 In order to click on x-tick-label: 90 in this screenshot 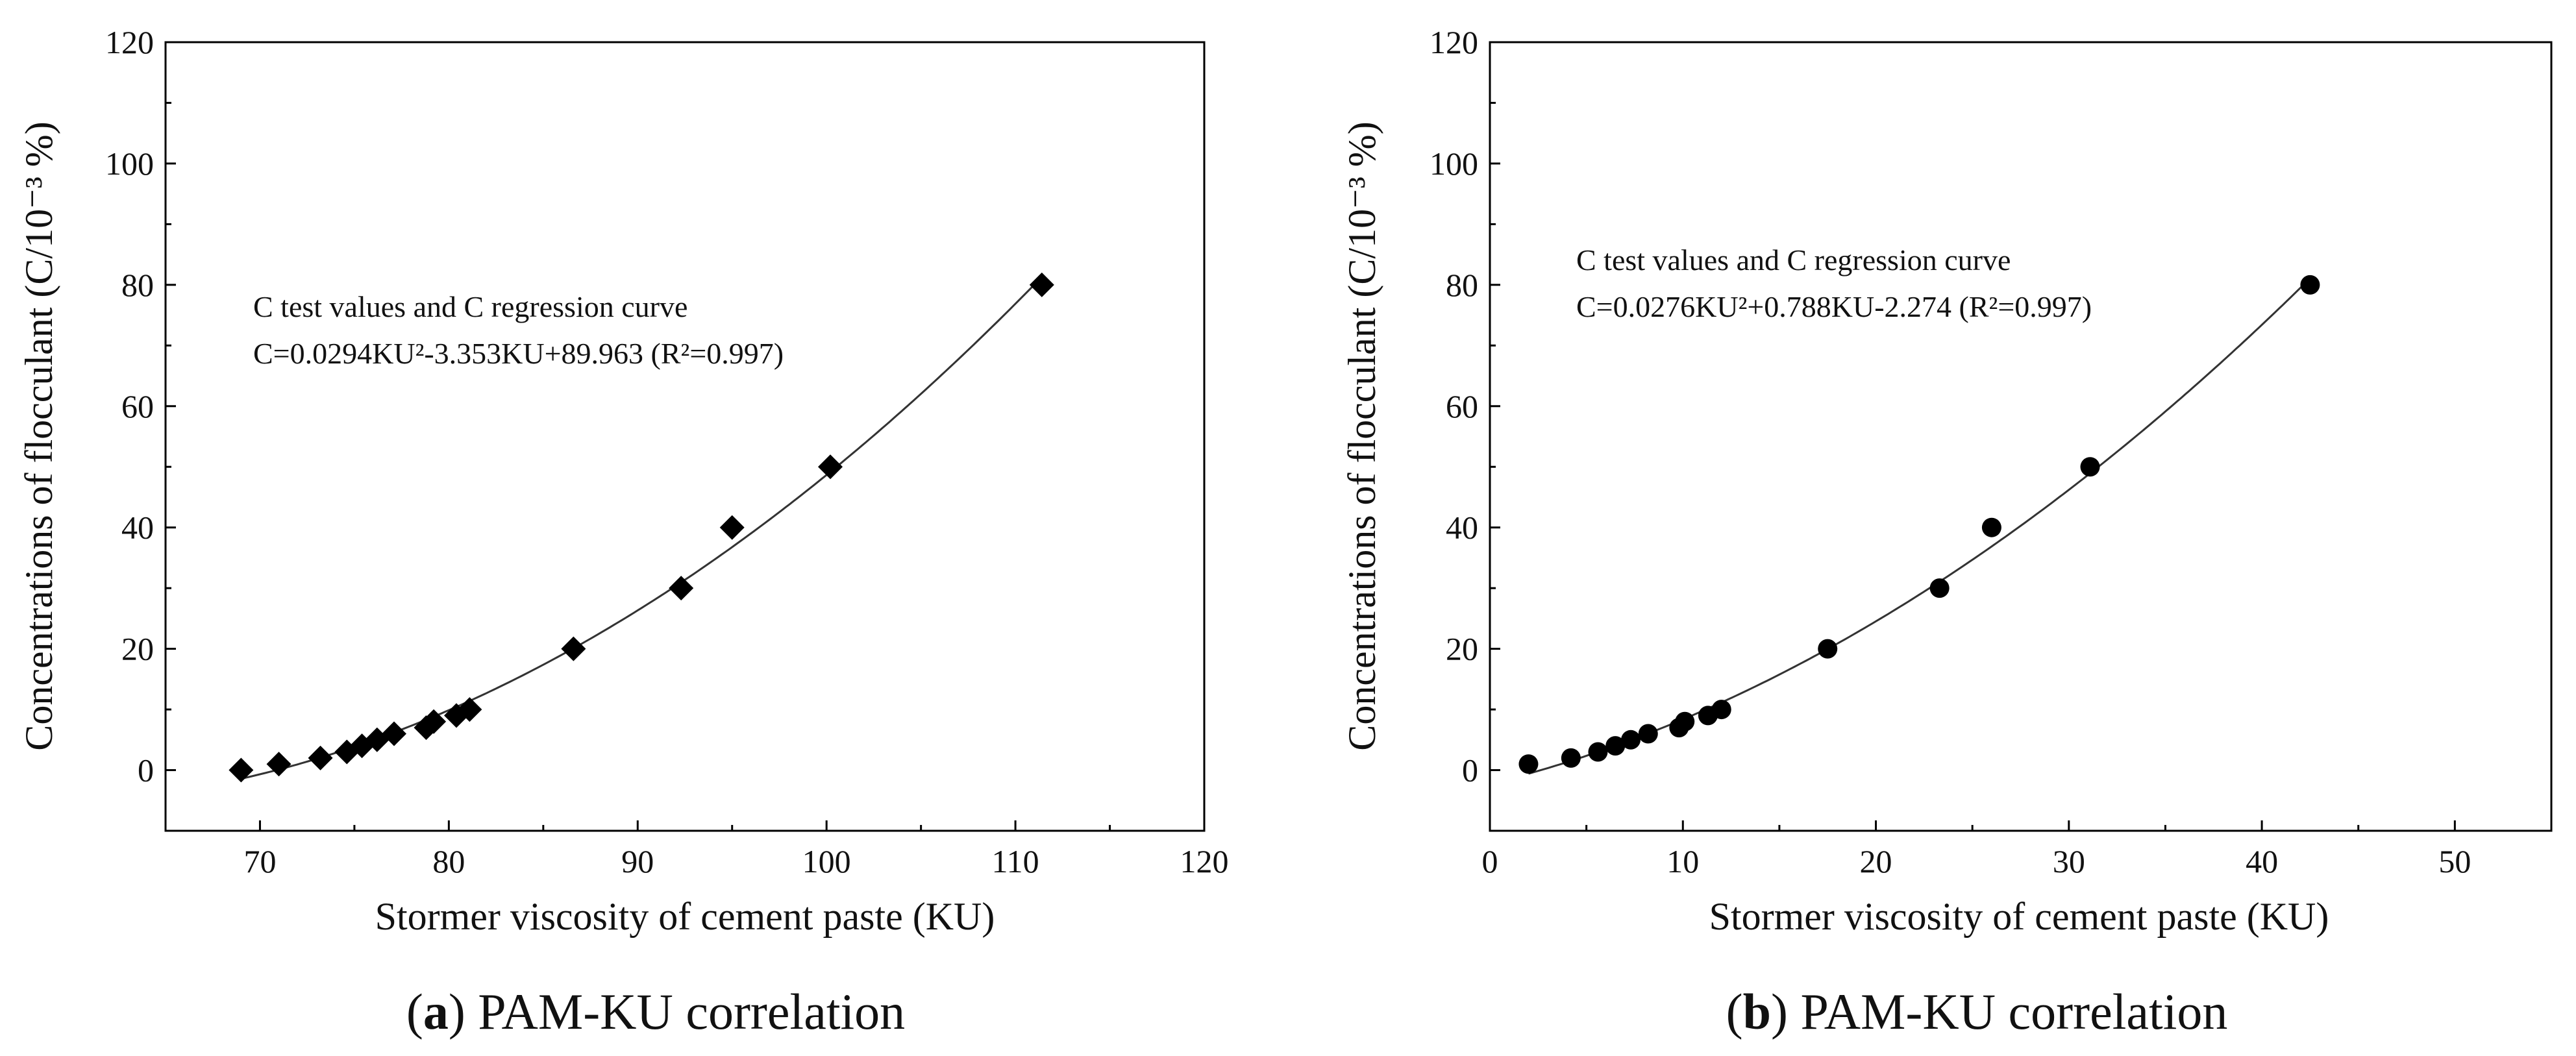, I will do `click(637, 861)`.